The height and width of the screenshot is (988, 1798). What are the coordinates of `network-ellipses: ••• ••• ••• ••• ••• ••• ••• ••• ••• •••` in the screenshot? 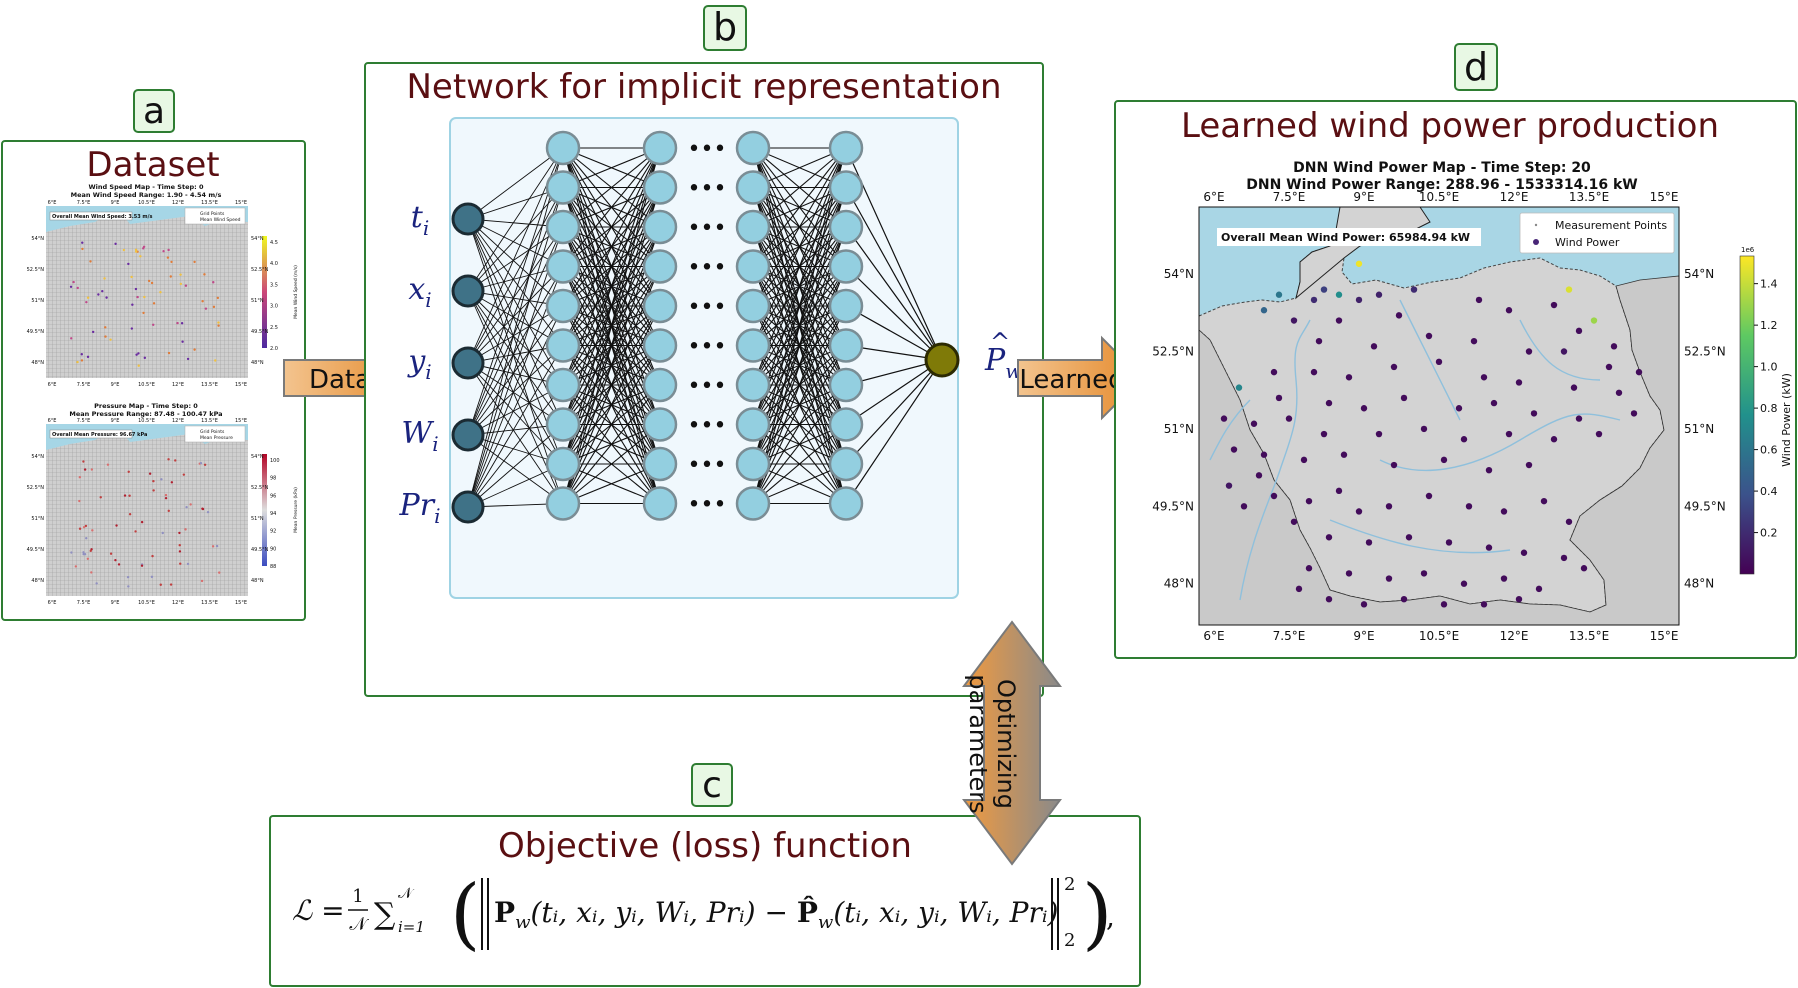 It's located at (707, 327).